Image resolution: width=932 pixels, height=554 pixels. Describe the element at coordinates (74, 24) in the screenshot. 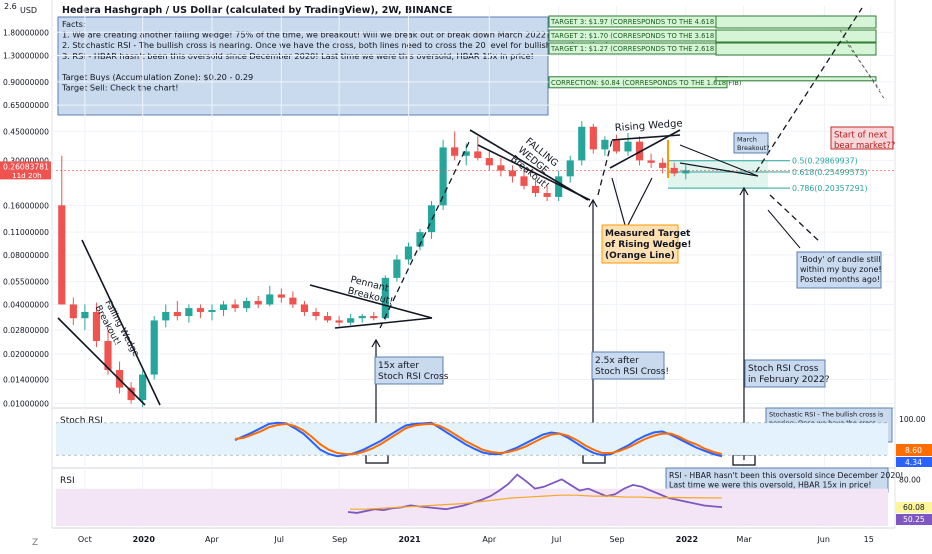

I see `facts-line: Facts:` at that location.